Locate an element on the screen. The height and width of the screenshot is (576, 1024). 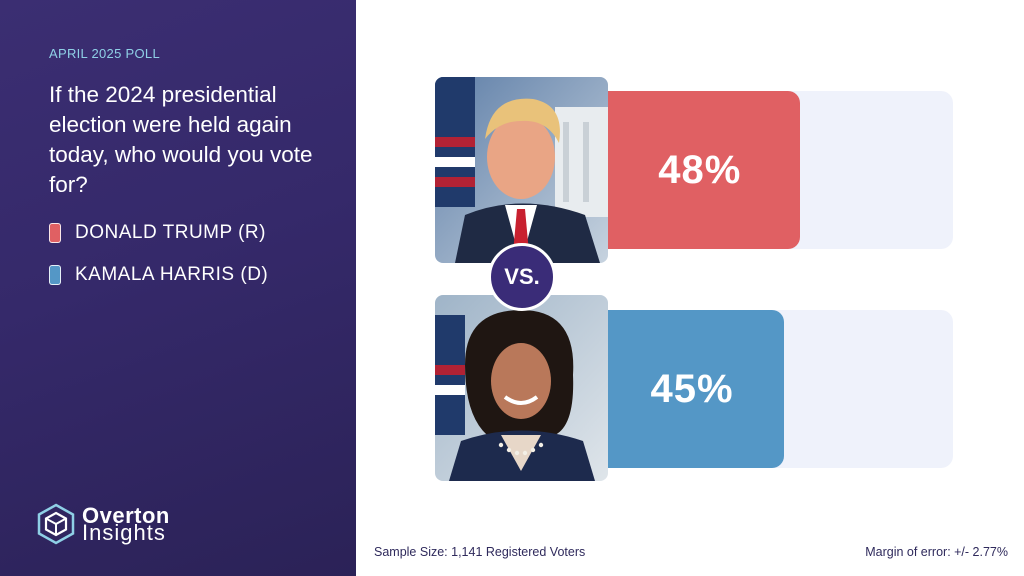
portrait-trump-image is located at coordinates (521, 170).